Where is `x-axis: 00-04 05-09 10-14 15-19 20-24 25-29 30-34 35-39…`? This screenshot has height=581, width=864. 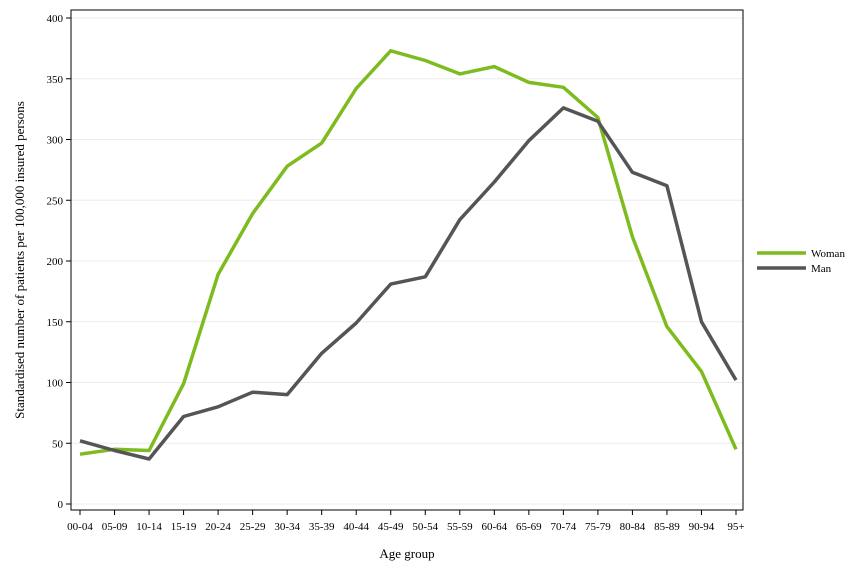
x-axis: 00-04 05-09 10-14 15-19 20-24 25-29 30-34 35-39… is located at coordinates (406, 521).